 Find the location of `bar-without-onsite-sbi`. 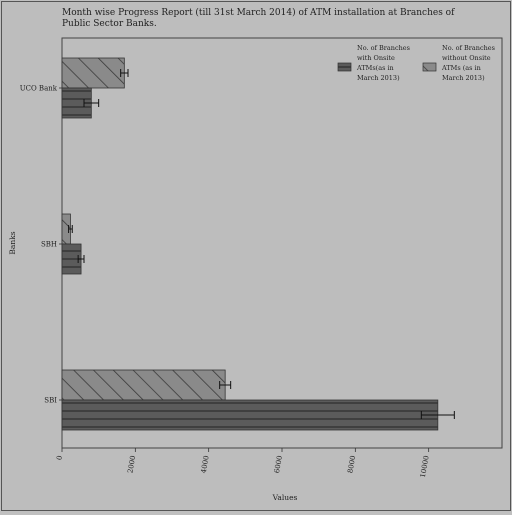

bar-without-onsite-sbi is located at coordinates (143, 385).